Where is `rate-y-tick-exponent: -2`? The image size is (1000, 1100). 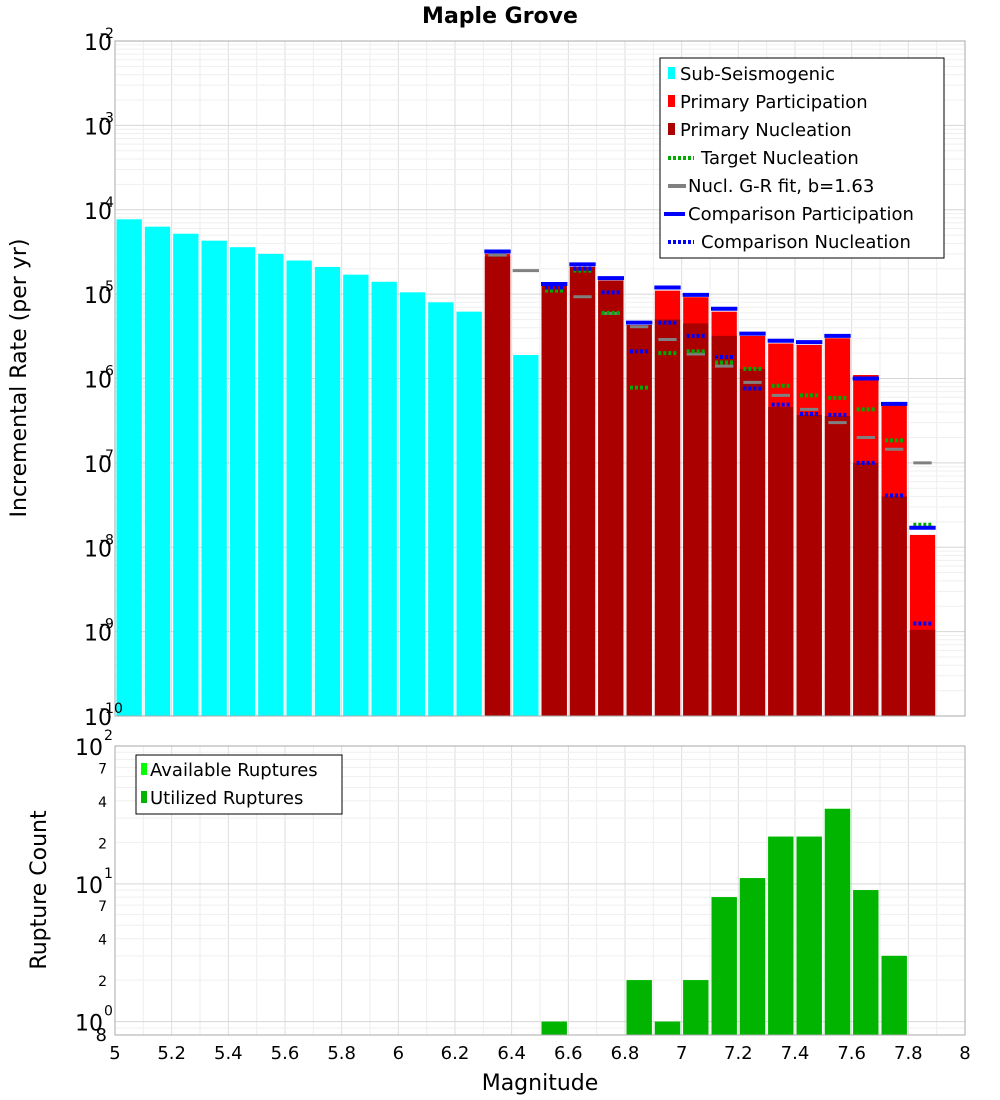 rate-y-tick-exponent: -2 is located at coordinates (107, 34).